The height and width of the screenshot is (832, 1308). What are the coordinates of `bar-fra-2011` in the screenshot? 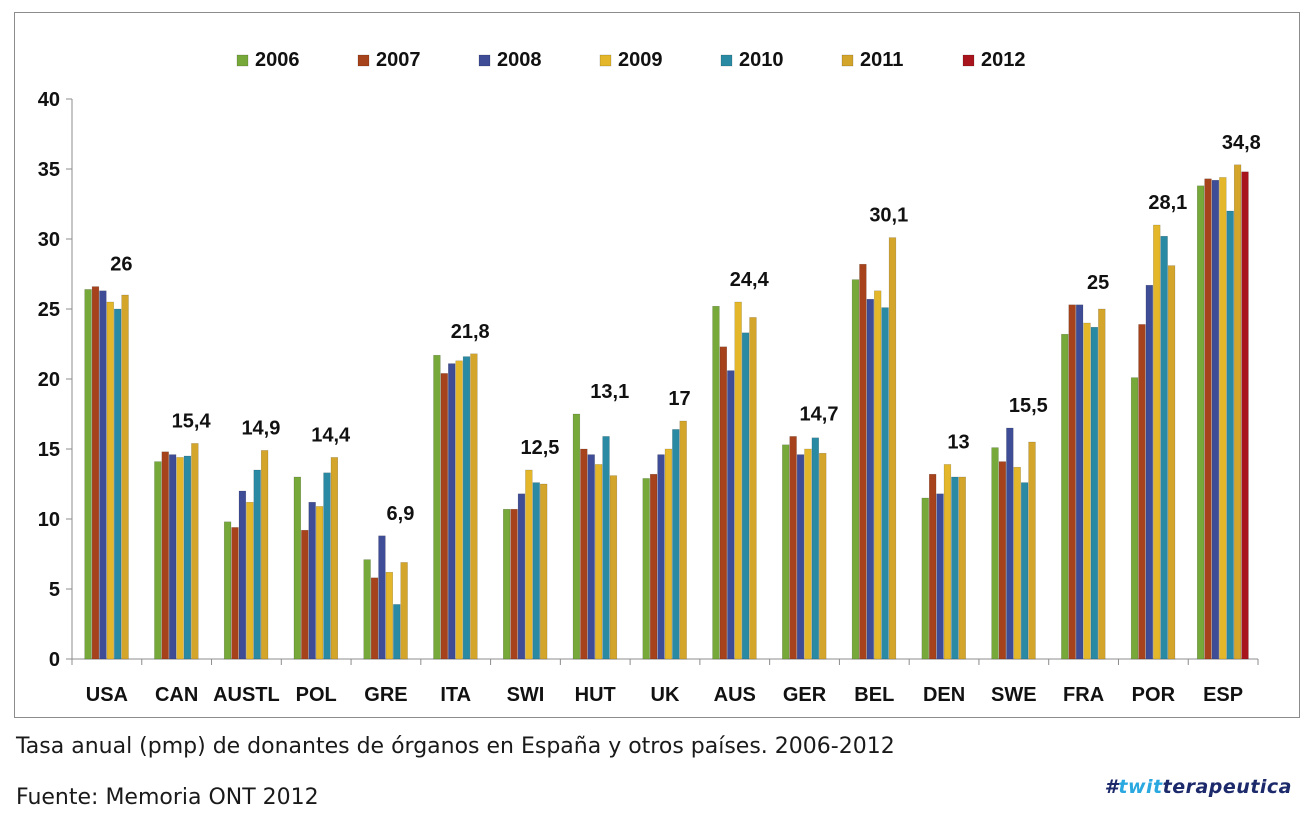 It's located at (1102, 484).